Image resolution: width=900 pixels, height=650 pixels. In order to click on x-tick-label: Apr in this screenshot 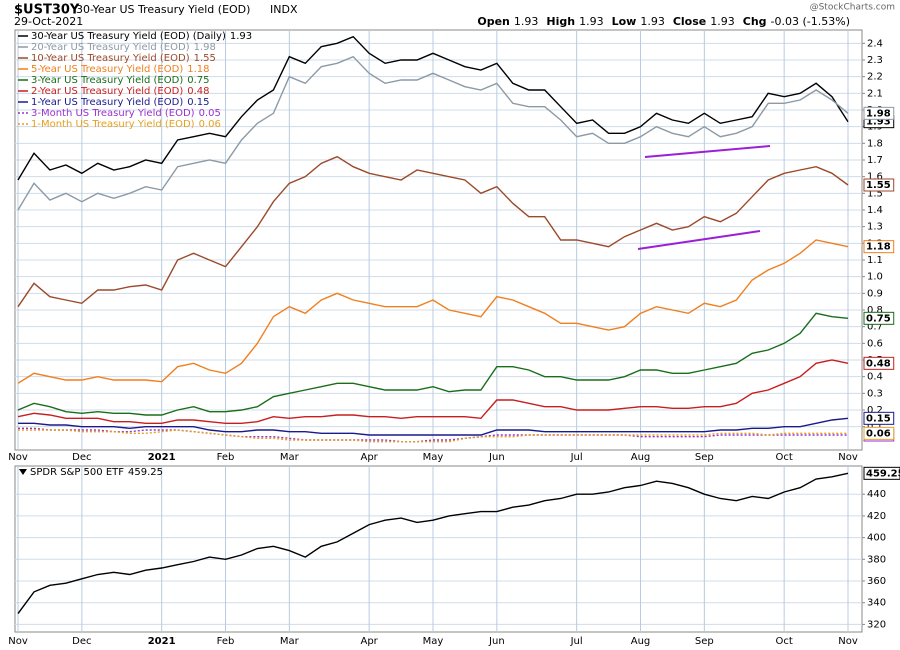, I will do `click(369, 641)`.